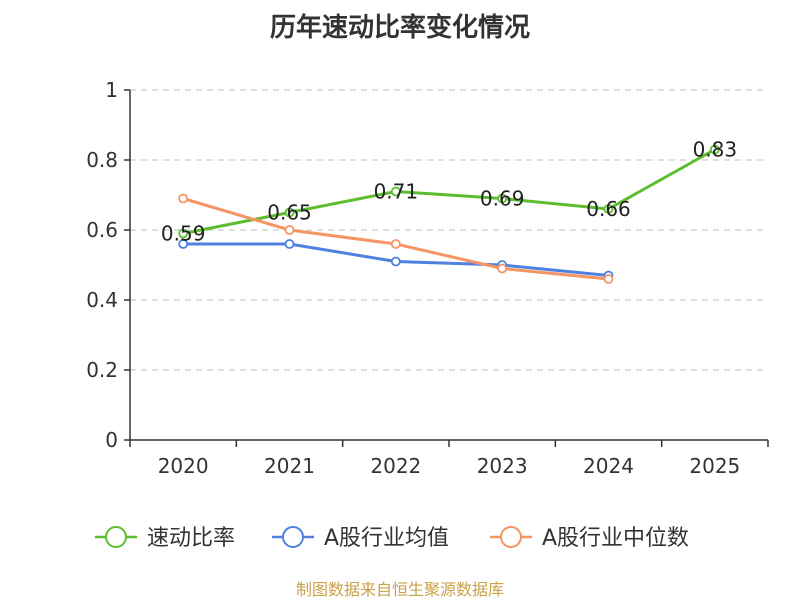 This screenshot has width=800, height=600. I want to click on x-tick-label: 2020, so click(183, 466).